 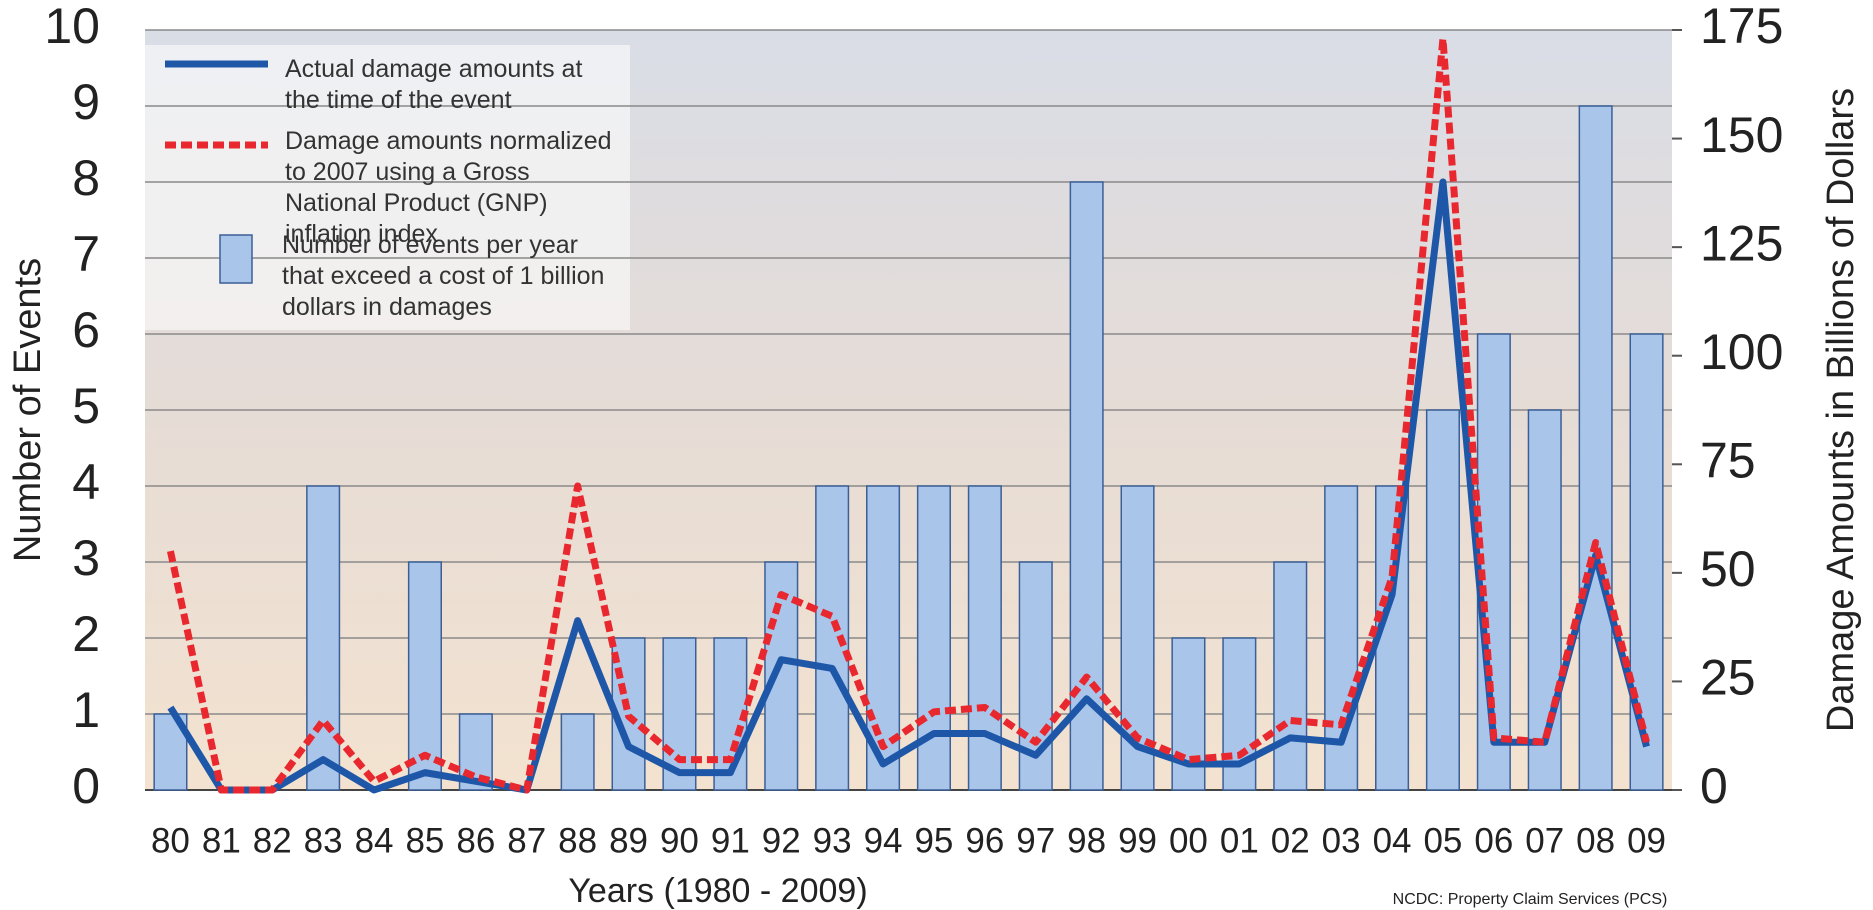 I want to click on x-tick-label: 04, so click(x=1392, y=840).